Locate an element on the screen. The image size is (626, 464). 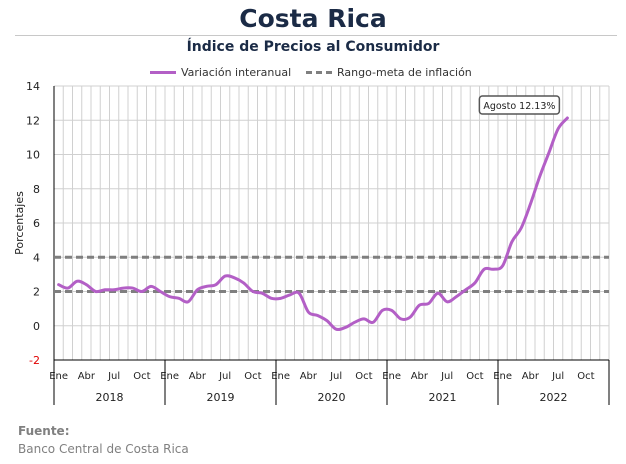
legend-target-label: Rango-meta de inflación is located at coordinates (404, 72).